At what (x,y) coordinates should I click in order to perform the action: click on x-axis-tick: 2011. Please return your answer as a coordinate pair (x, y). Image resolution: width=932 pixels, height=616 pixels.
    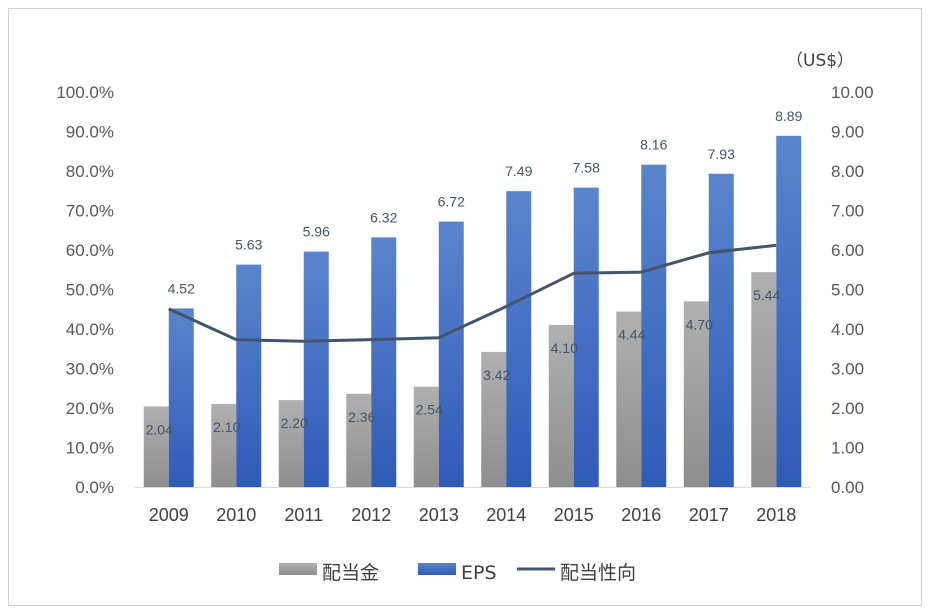
    Looking at the image, I should click on (303, 515).